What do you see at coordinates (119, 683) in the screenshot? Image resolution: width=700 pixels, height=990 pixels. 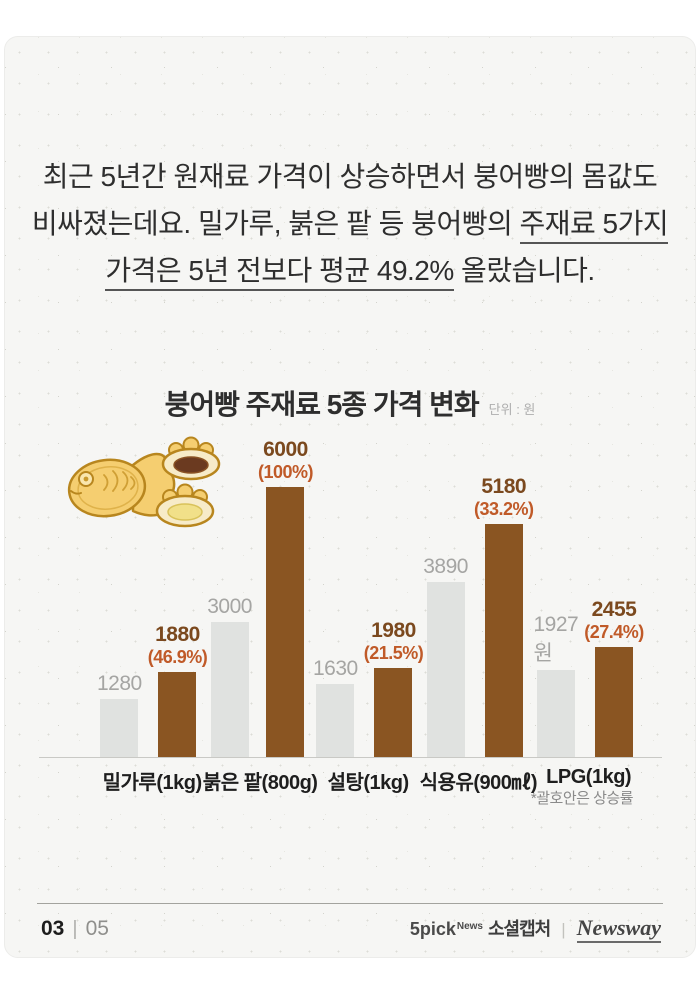 I see `past-price-value-label: 1280` at bounding box center [119, 683].